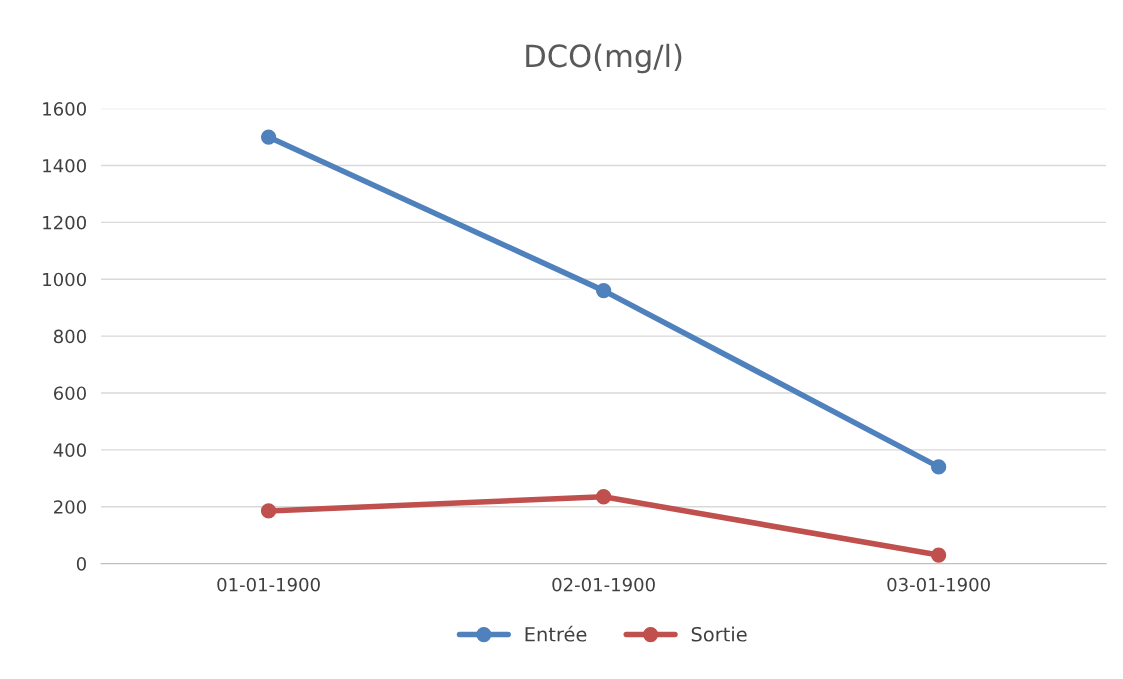 The image size is (1123, 679). What do you see at coordinates (69, 336) in the screenshot?
I see `y-tick-label: 800` at bounding box center [69, 336].